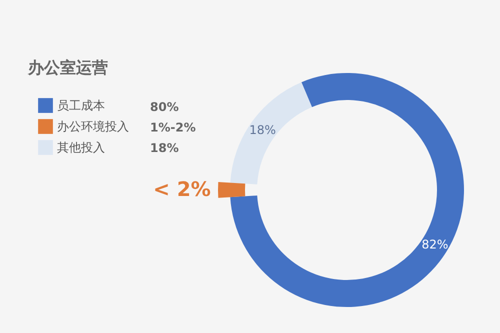  I want to click on legend-label: 员工成本, so click(81, 105).